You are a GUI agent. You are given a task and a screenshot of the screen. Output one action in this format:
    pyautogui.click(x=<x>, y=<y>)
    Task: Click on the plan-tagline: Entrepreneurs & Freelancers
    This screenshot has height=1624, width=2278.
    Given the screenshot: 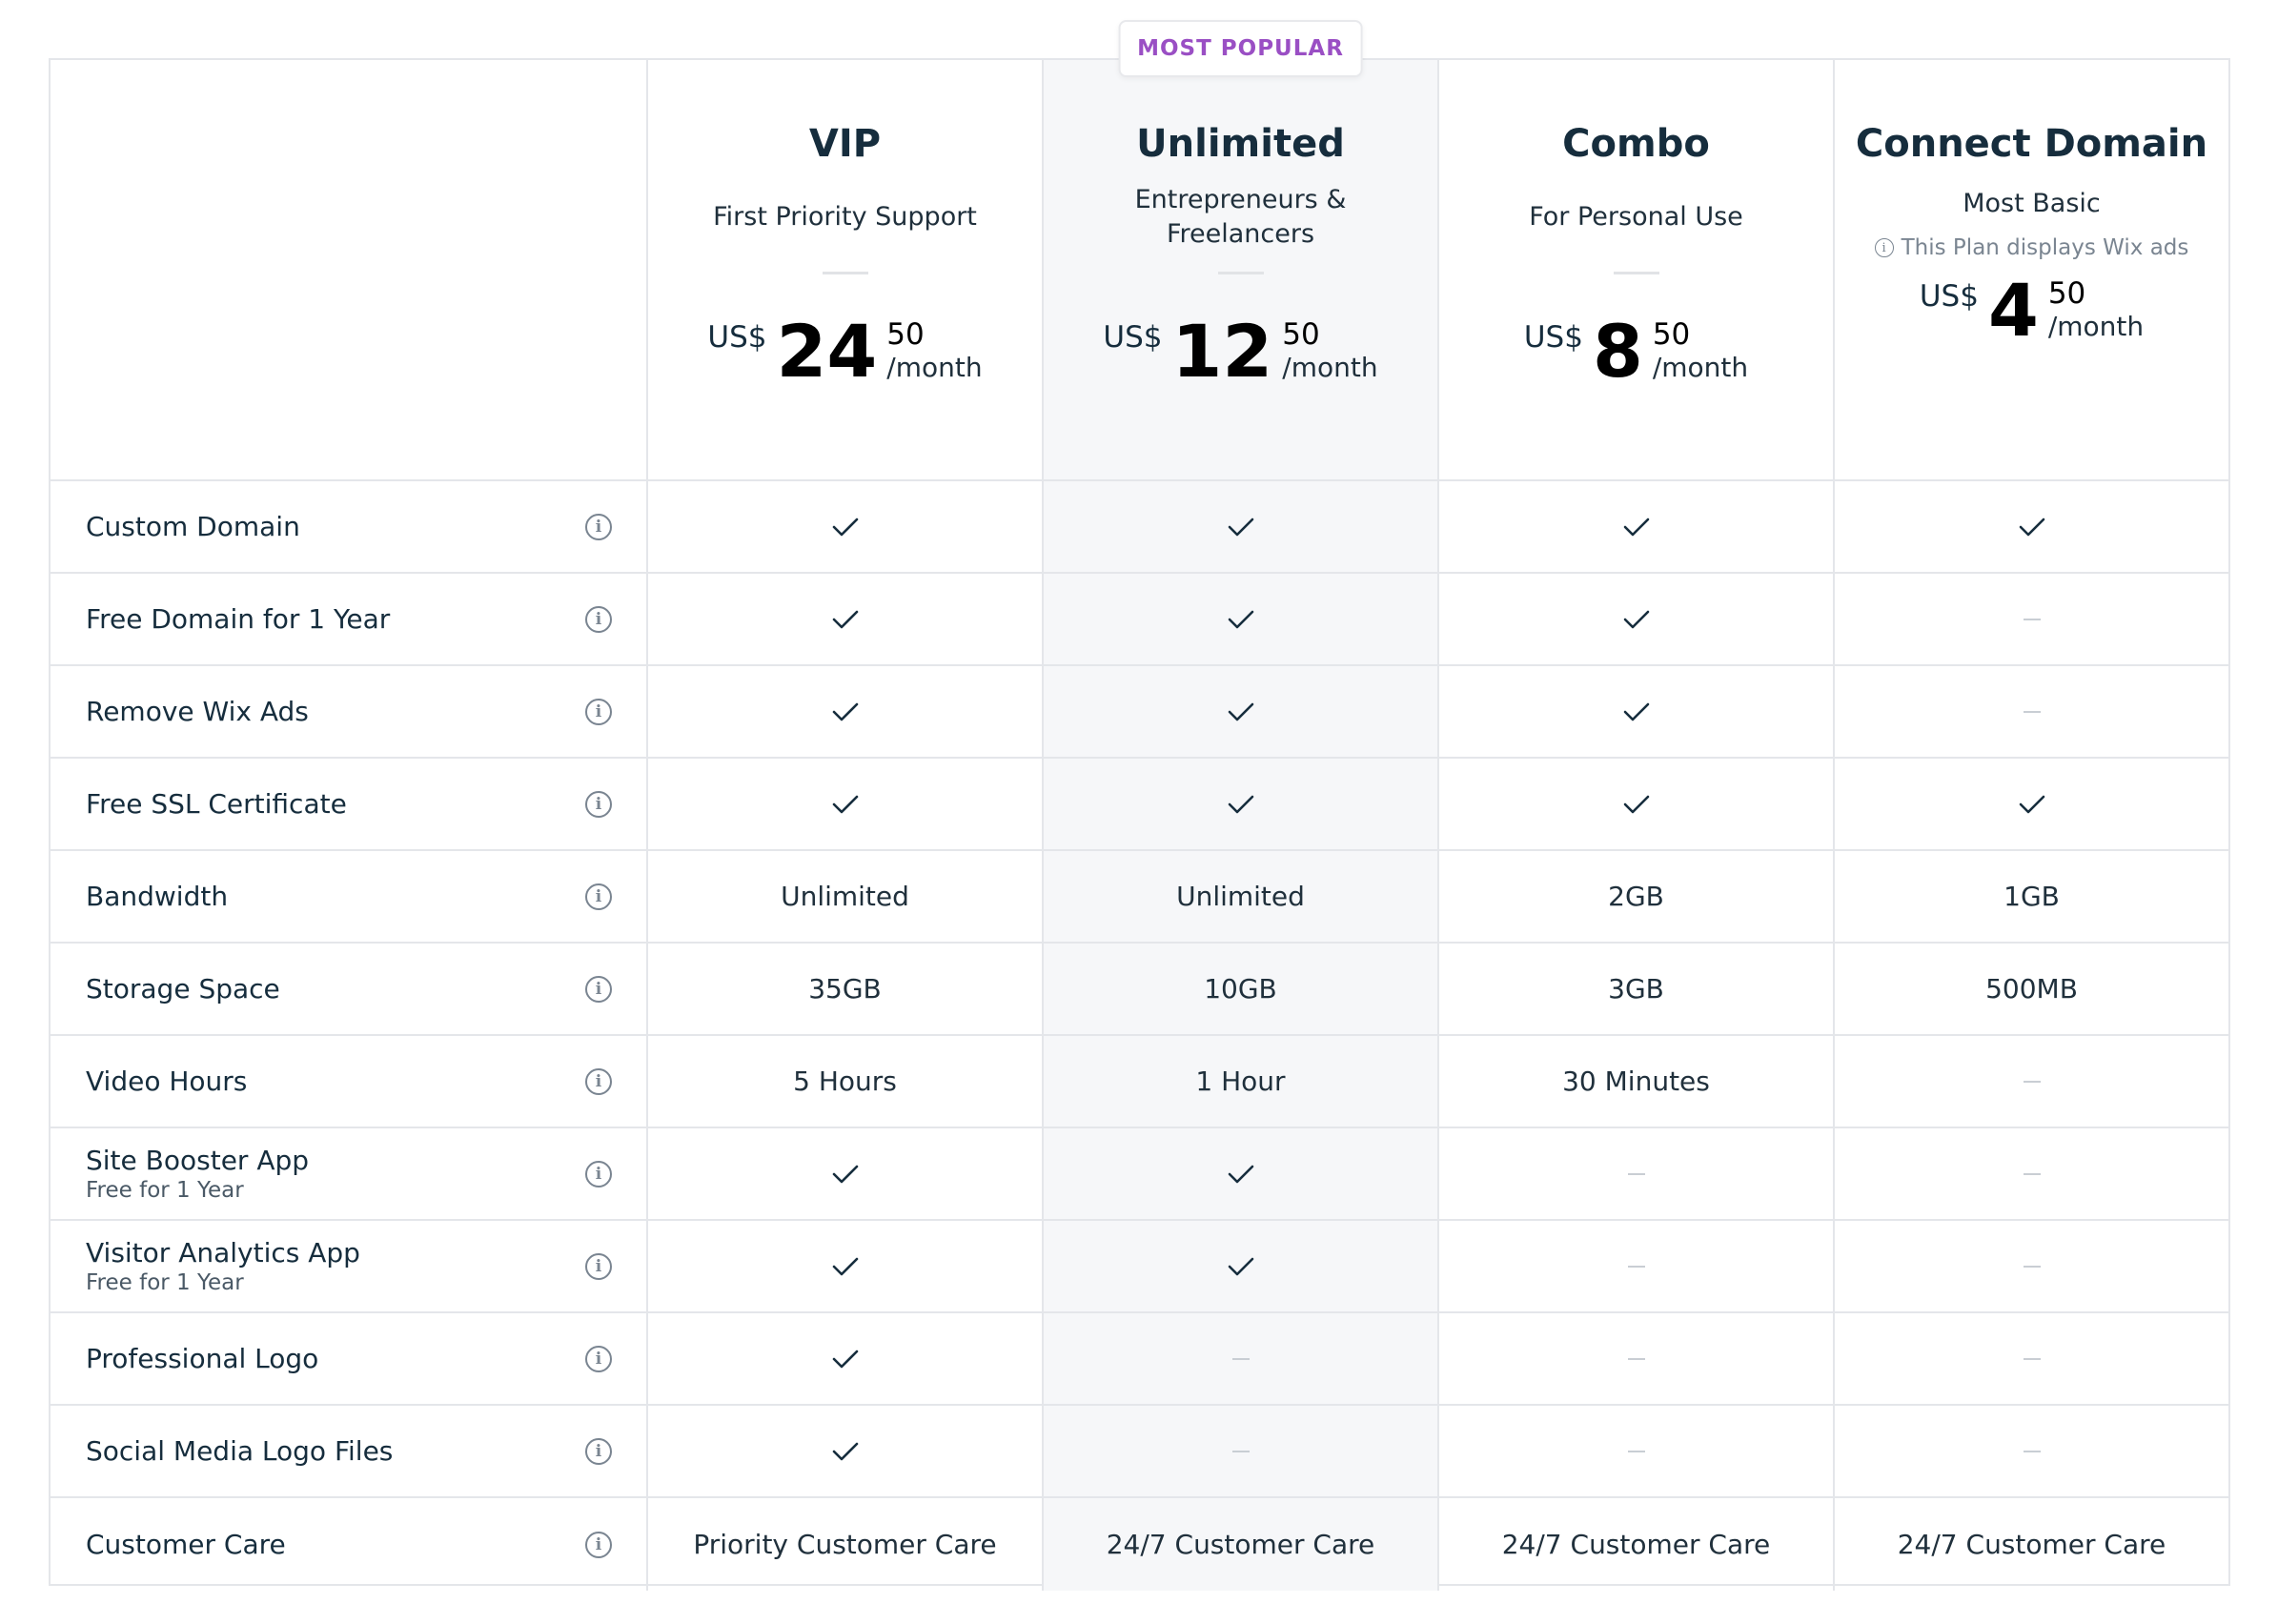 What is the action you would take?
    pyautogui.click(x=1240, y=217)
    